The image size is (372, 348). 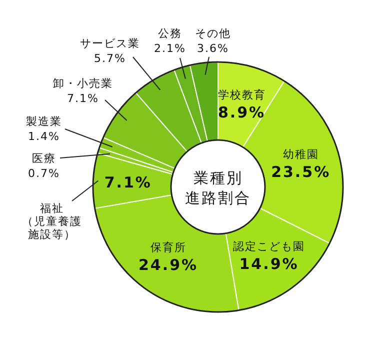 What do you see at coordinates (170, 48) in the screenshot?
I see `data-label: 2.1%` at bounding box center [170, 48].